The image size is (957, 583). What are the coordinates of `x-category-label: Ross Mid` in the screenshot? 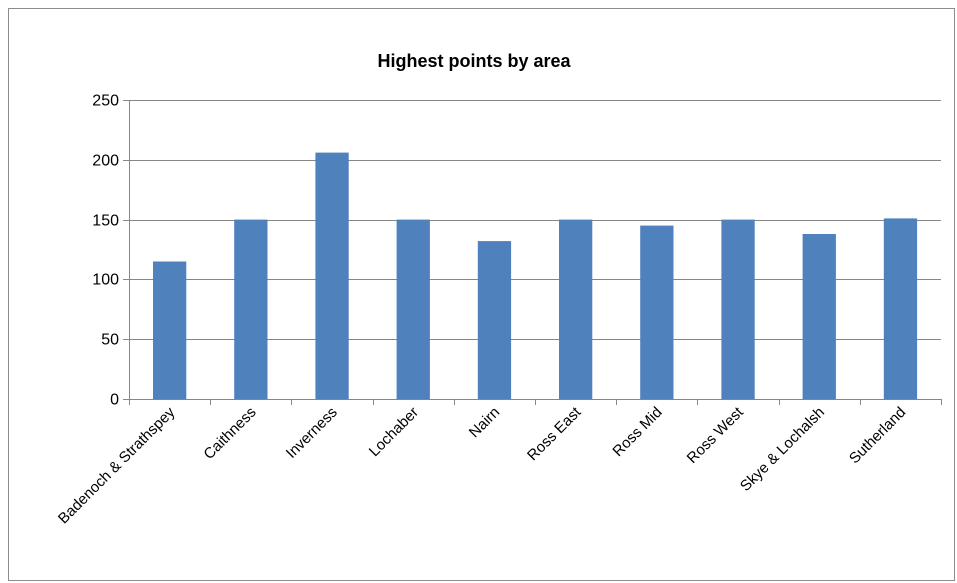 It's located at (637, 432).